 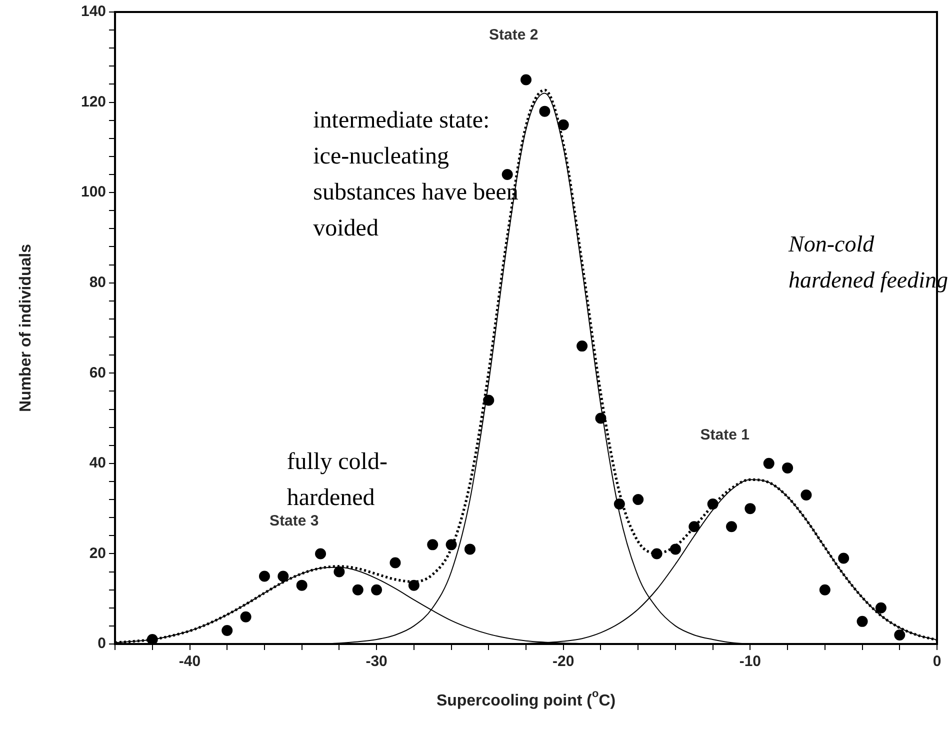 What do you see at coordinates (102, 643) in the screenshot?
I see `y-tick-label: 0` at bounding box center [102, 643].